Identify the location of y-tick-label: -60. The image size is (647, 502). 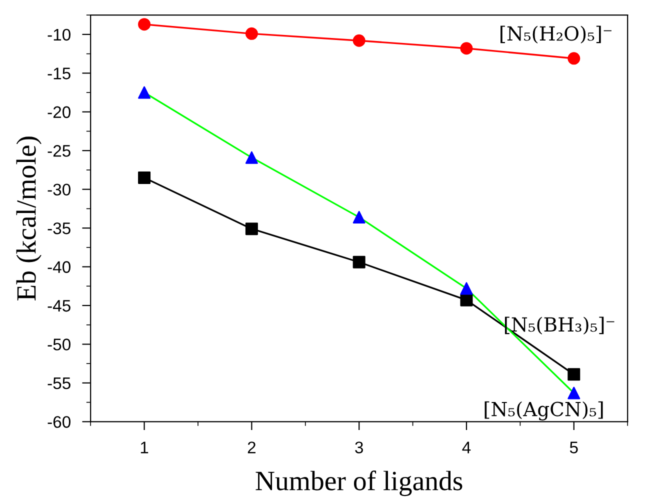
(59, 422).